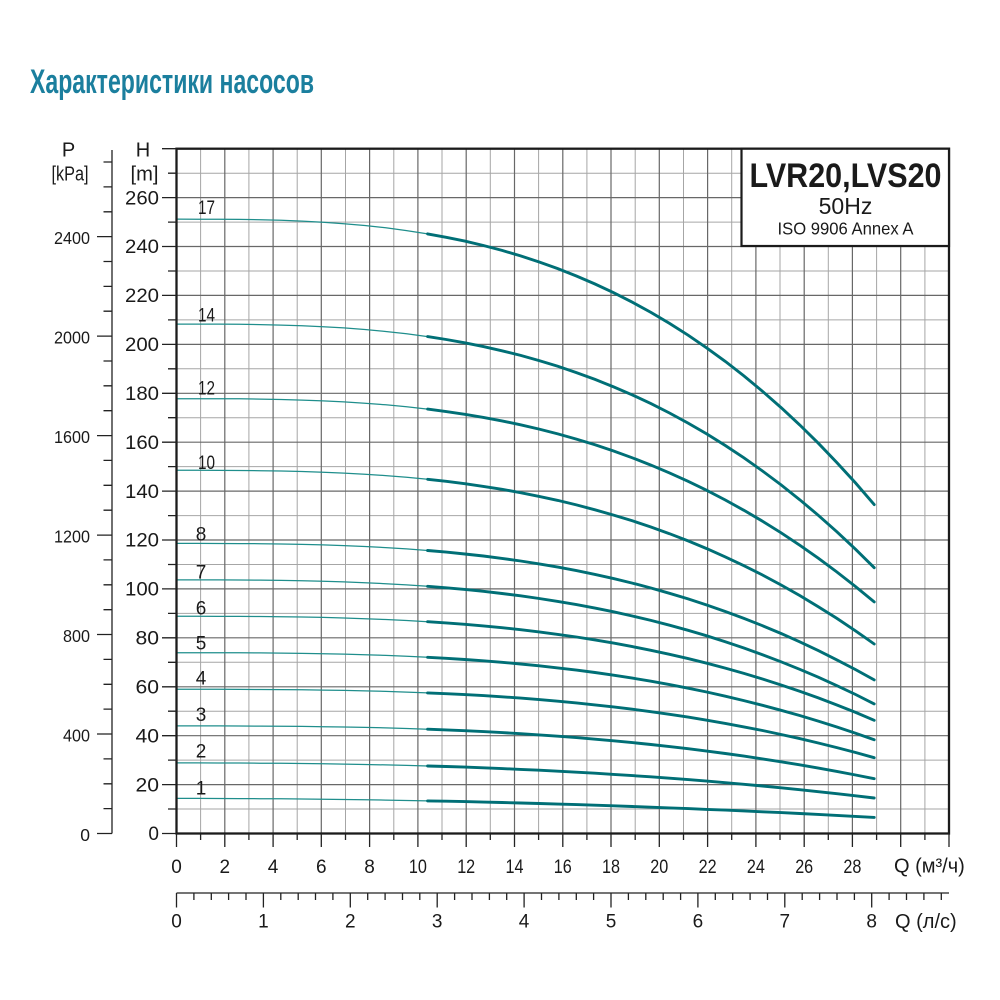  I want to click on svg-text: 400, so click(76, 735).